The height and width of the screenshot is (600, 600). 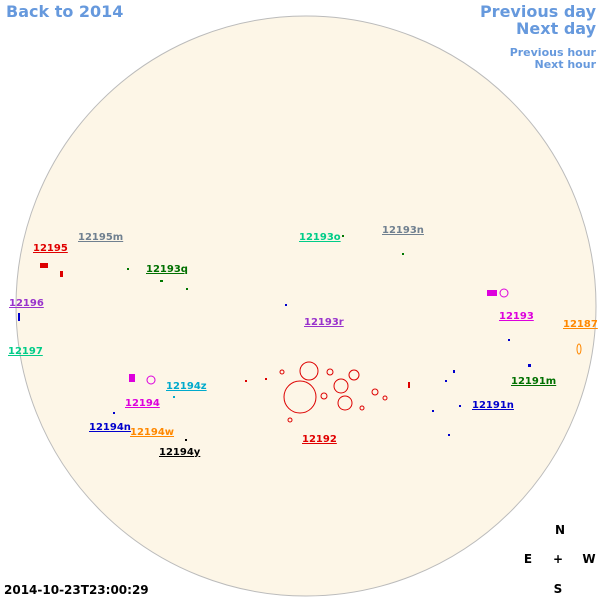 What do you see at coordinates (566, 64) in the screenshot?
I see `next-hour-link: Next hour` at bounding box center [566, 64].